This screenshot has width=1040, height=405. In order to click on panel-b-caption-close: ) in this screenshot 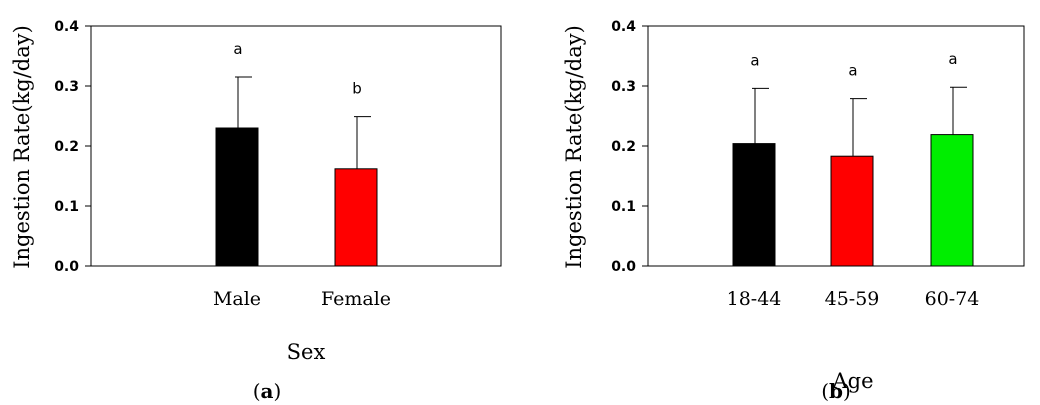, I will do `click(847, 391)`.